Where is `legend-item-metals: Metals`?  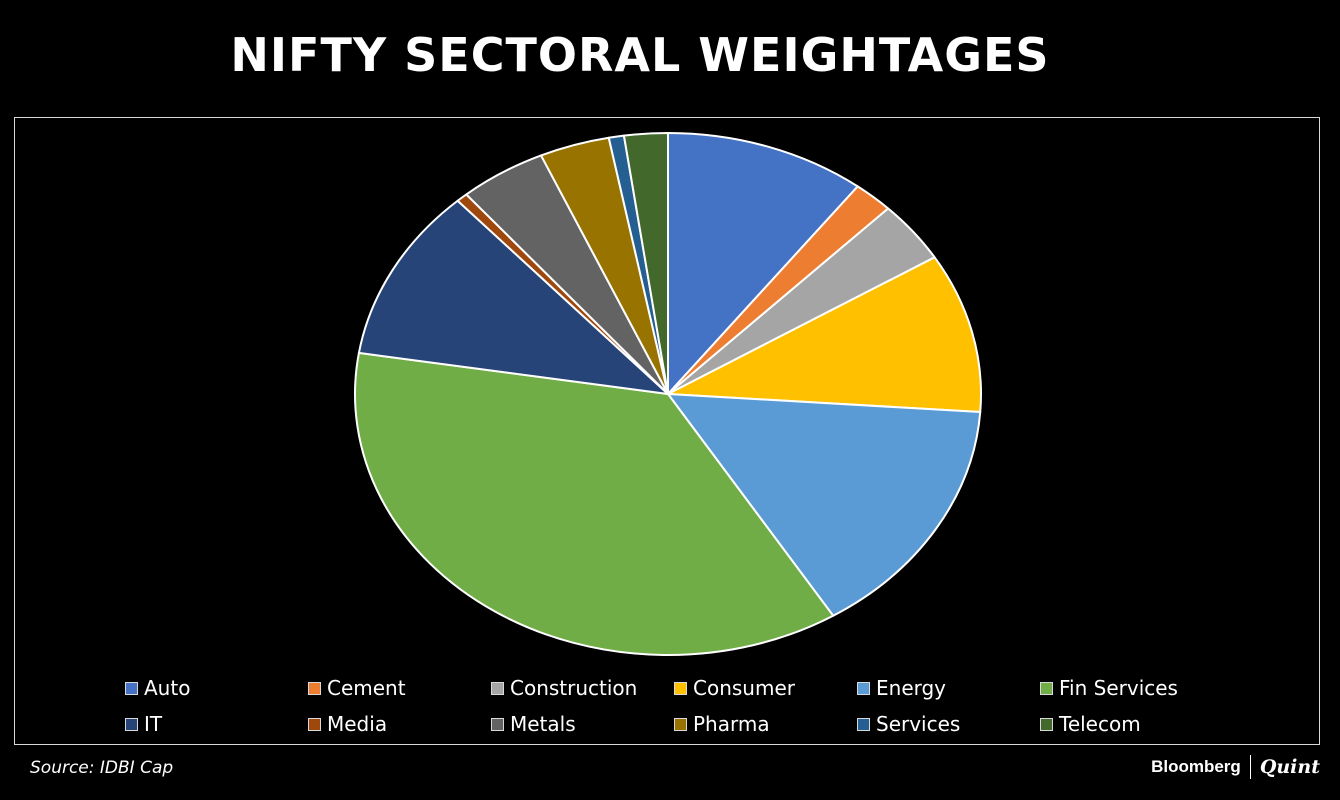 legend-item-metals: Metals is located at coordinates (582, 724).